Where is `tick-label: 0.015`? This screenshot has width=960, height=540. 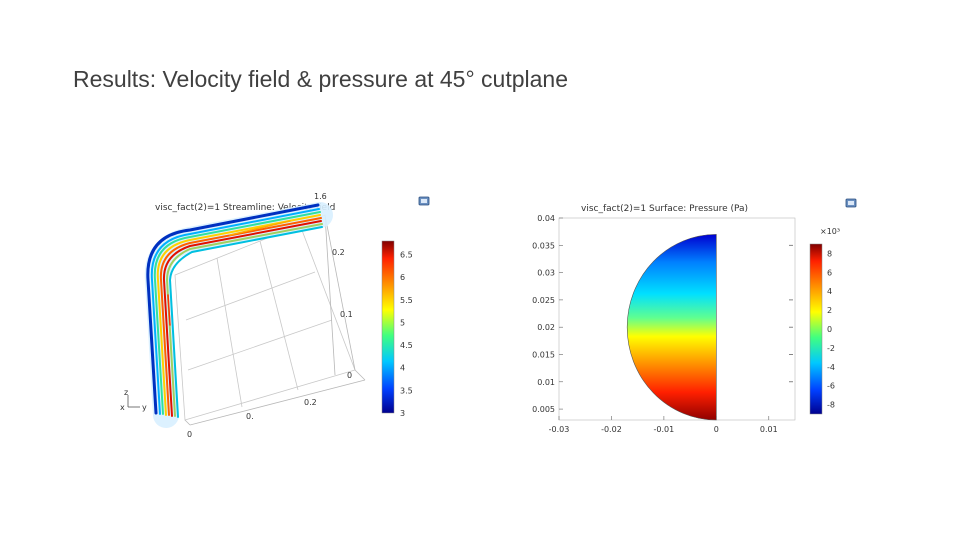
tick-label: 0.015 is located at coordinates (543, 354).